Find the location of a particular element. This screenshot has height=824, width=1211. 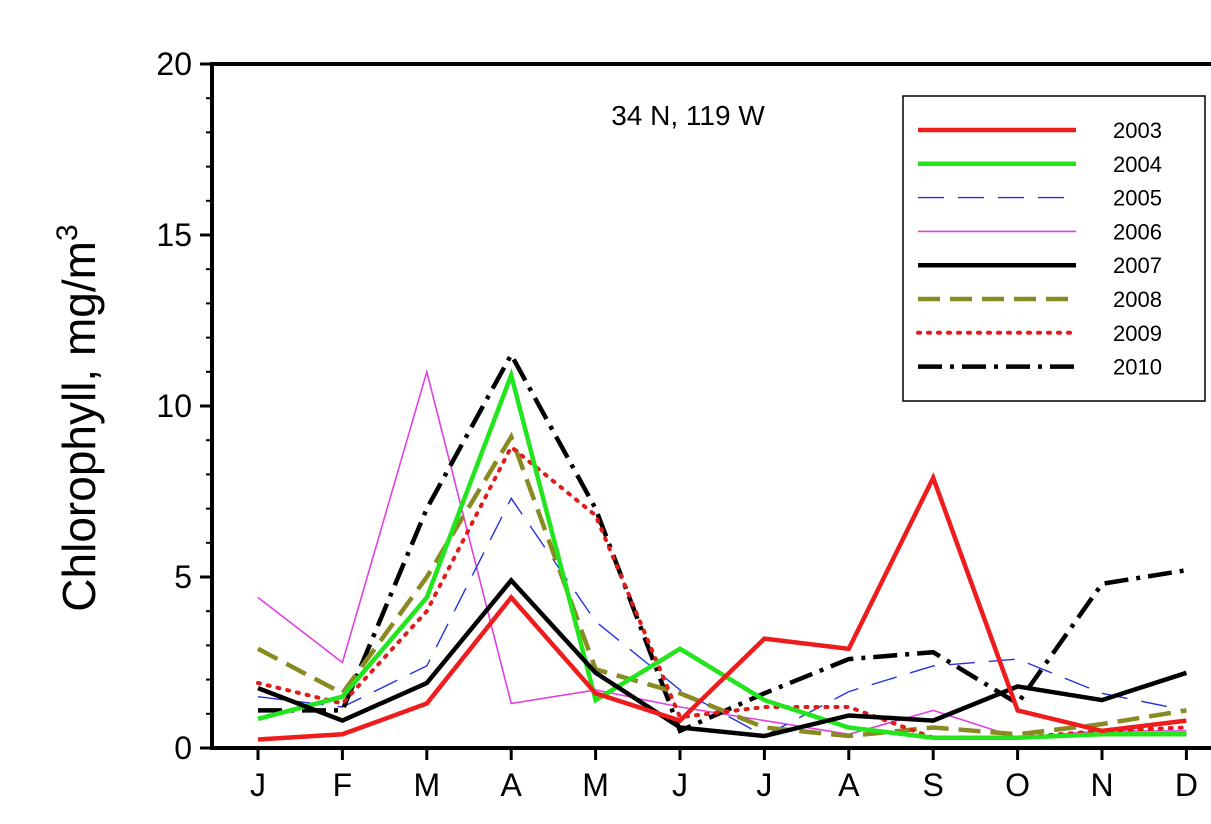

legend-entry-label: 2010 is located at coordinates (1137, 367).